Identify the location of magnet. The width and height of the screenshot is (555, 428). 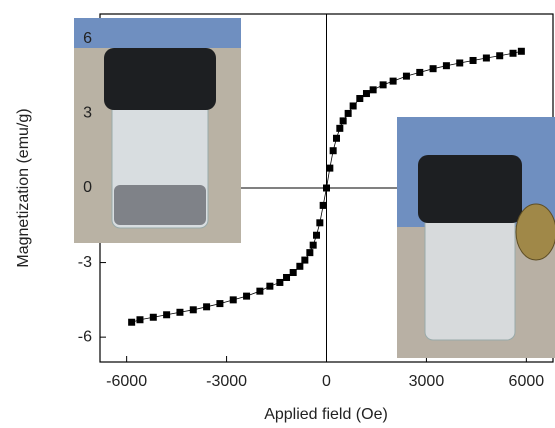
(535, 232).